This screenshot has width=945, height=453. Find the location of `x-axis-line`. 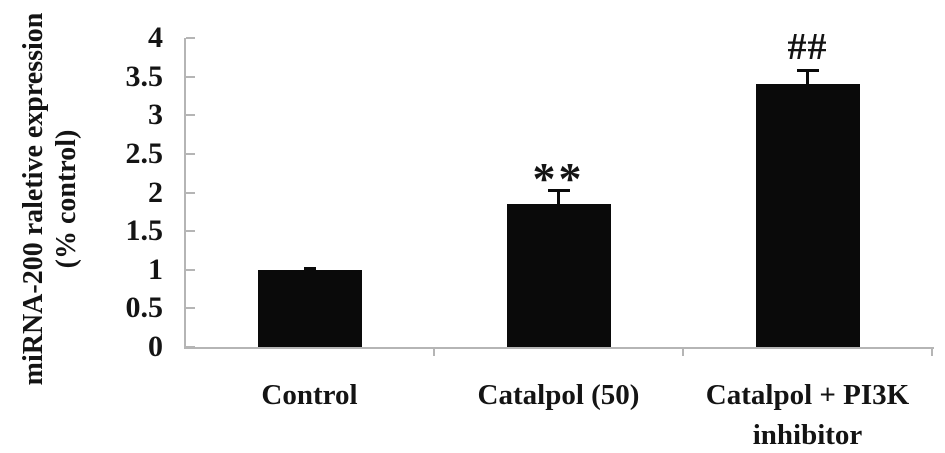

x-axis-line is located at coordinates (559, 348).